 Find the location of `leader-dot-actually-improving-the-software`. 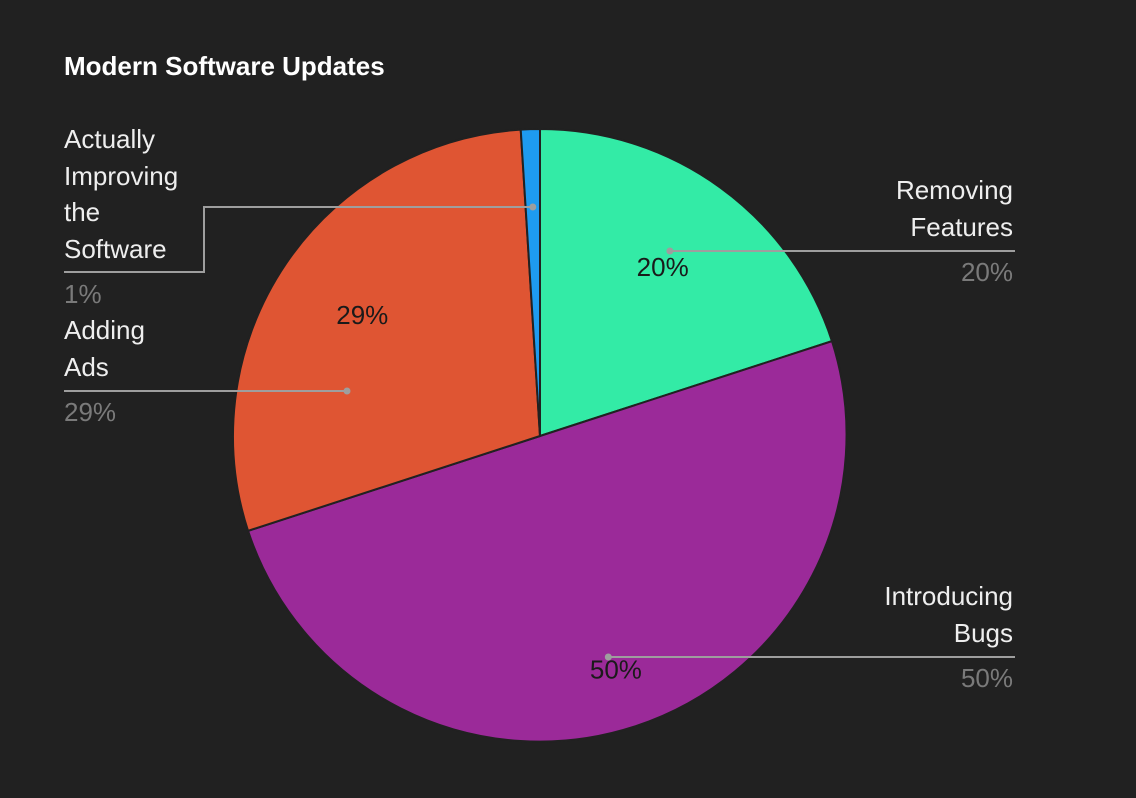

leader-dot-actually-improving-the-software is located at coordinates (533, 207).